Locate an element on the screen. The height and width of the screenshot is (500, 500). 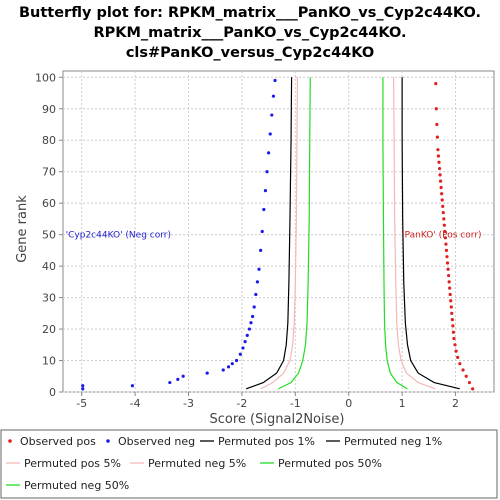
annotation-neg: 'Cyp2c44KO' (Neg corr) is located at coordinates (118, 236).